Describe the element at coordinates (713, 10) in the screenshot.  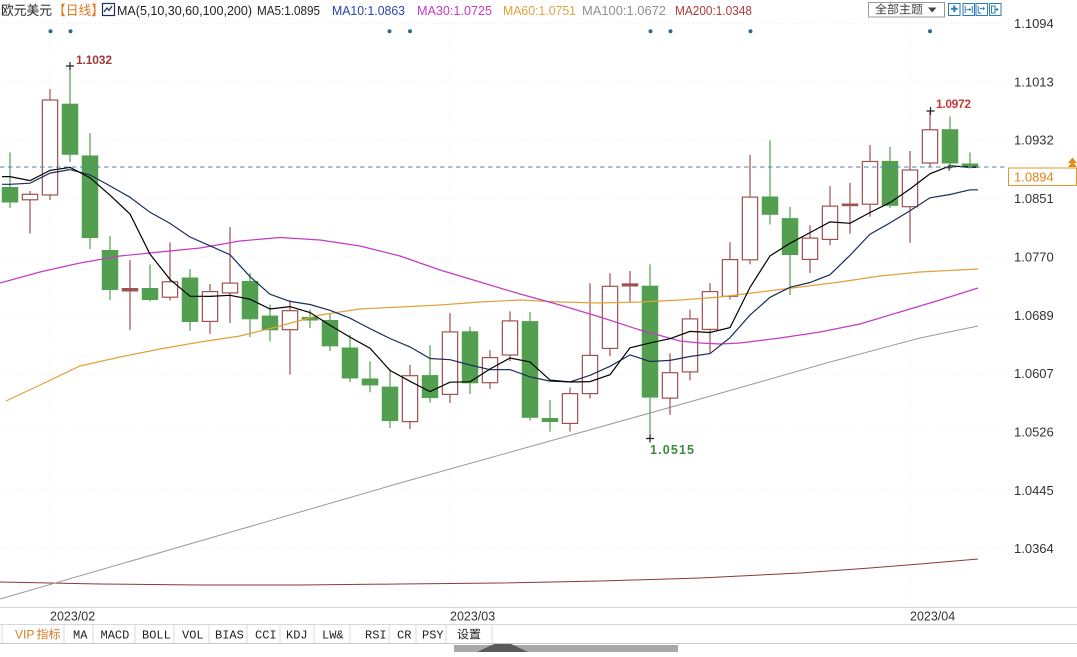
I see `svg-text: MA200:1.0348` at that location.